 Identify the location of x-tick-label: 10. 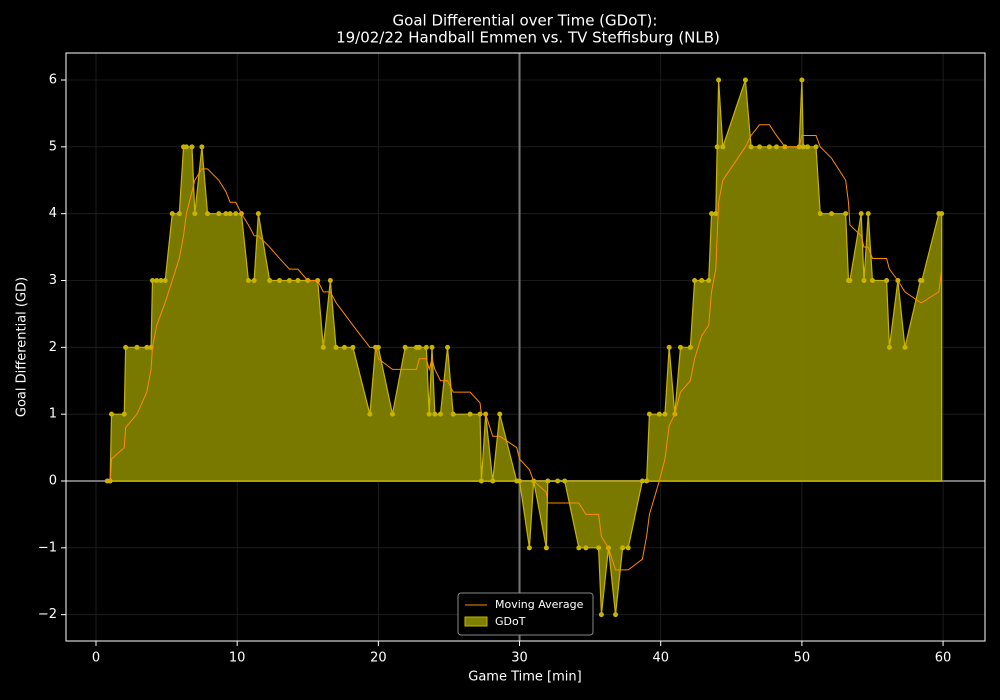
(237, 658).